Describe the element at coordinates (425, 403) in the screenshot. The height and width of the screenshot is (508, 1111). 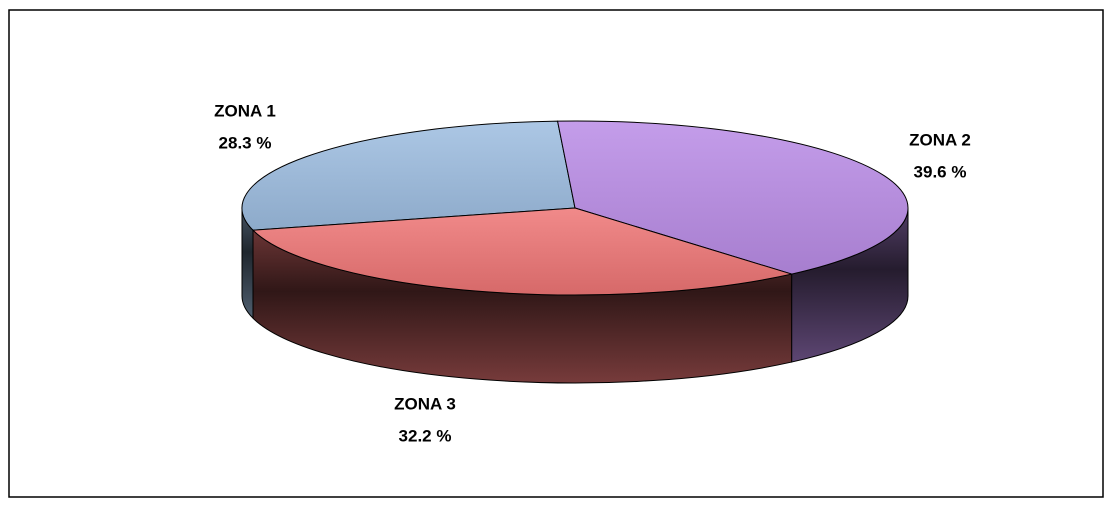
I see `slice-label: ZONA 3` at that location.